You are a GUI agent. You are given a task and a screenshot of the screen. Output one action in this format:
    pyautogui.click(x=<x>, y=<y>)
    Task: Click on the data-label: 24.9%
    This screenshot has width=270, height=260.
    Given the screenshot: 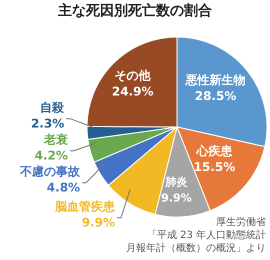 What is the action you would take?
    pyautogui.click(x=133, y=91)
    